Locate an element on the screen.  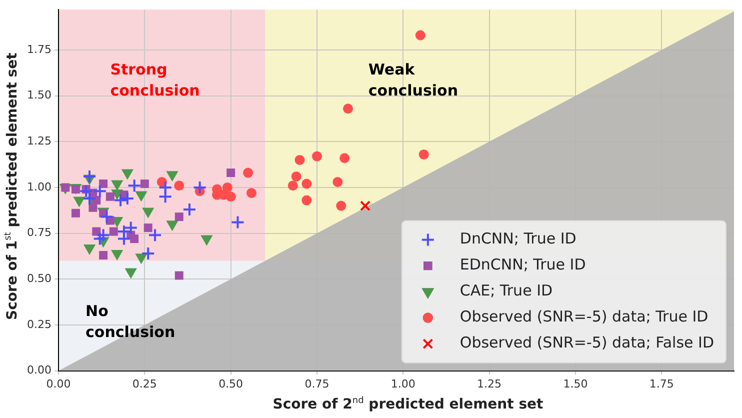
y-tick-label: 1.50 is located at coordinates (39, 95).